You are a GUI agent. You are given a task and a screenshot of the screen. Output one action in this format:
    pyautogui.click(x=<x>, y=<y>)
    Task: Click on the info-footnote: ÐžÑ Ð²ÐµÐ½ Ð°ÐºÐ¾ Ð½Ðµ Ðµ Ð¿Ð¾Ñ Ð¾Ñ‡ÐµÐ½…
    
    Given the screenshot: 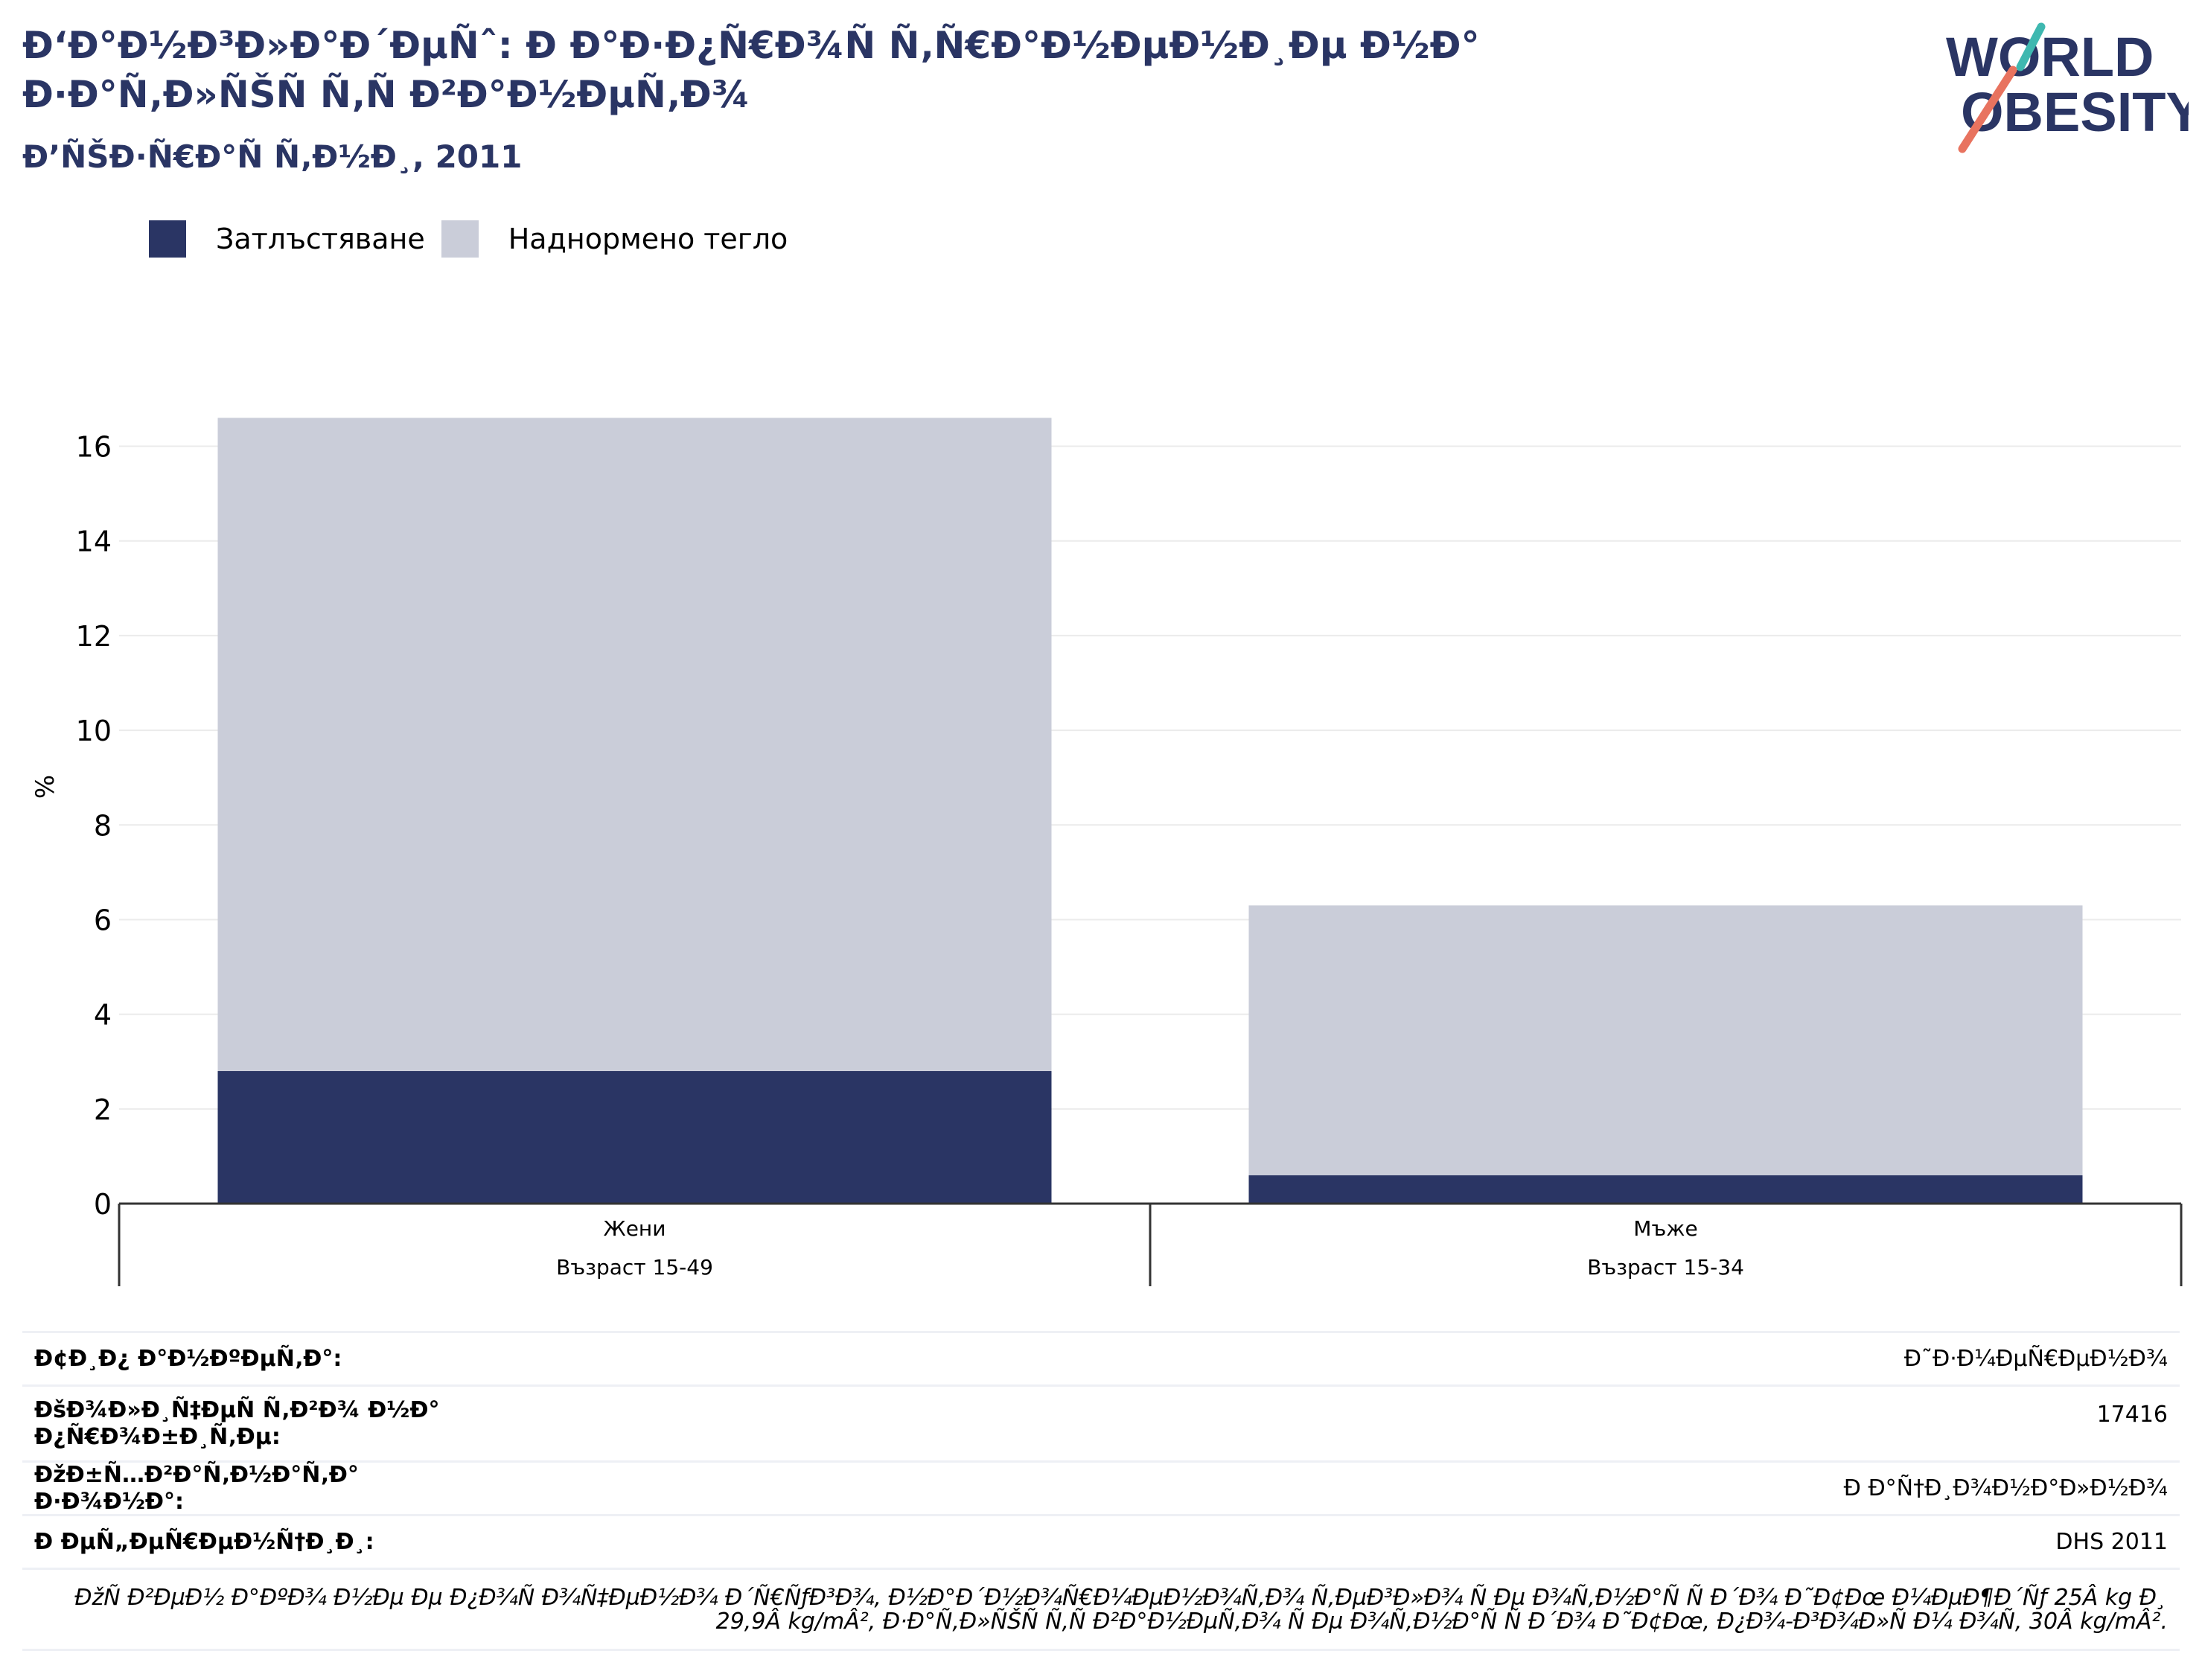 What is the action you would take?
    pyautogui.click(x=1101, y=1609)
    